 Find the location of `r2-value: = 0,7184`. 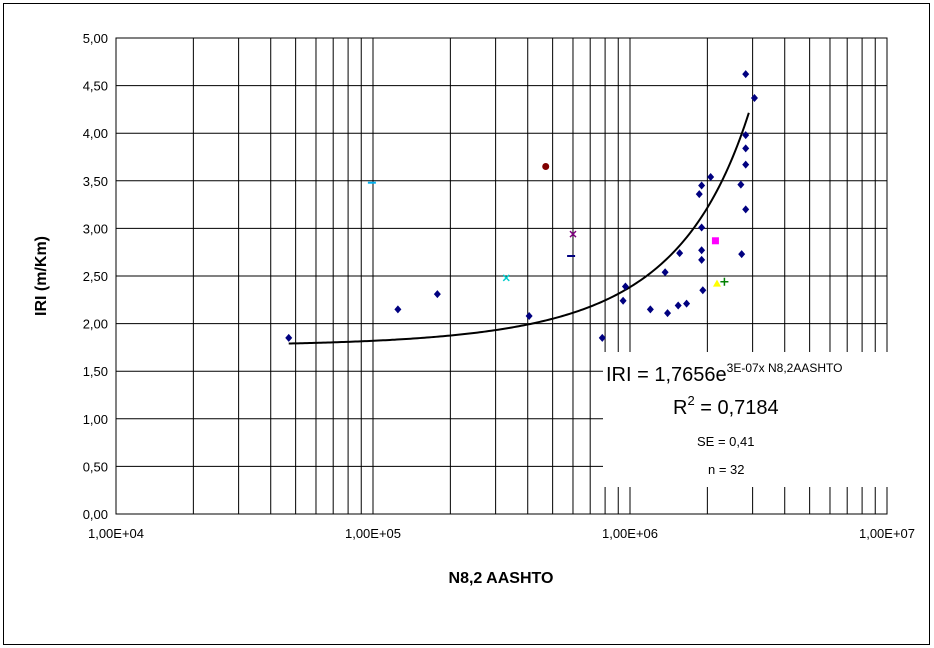

r2-value: = 0,7184 is located at coordinates (737, 408).